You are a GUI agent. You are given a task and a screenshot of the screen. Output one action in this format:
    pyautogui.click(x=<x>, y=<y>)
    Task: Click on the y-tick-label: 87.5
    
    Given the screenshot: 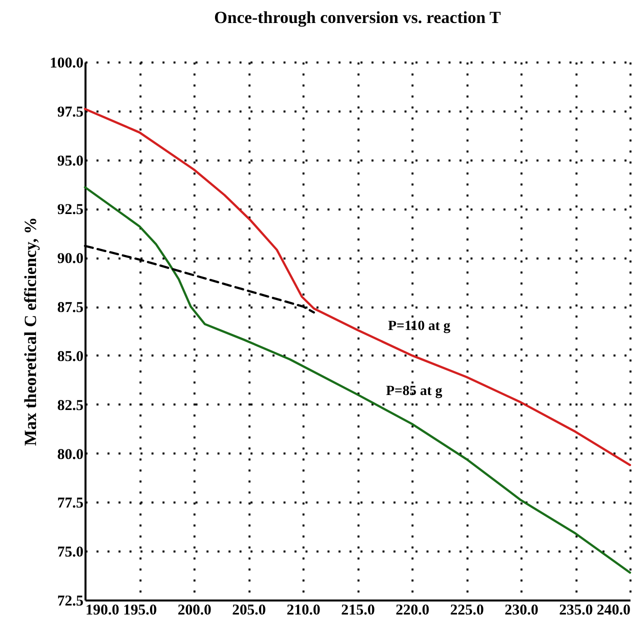 What is the action you would take?
    pyautogui.click(x=70, y=308)
    